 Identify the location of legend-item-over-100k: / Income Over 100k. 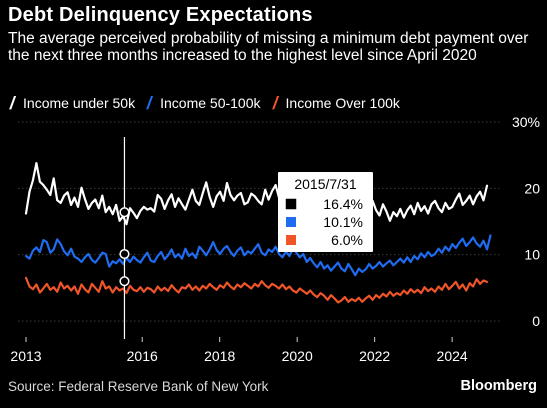
(335, 103).